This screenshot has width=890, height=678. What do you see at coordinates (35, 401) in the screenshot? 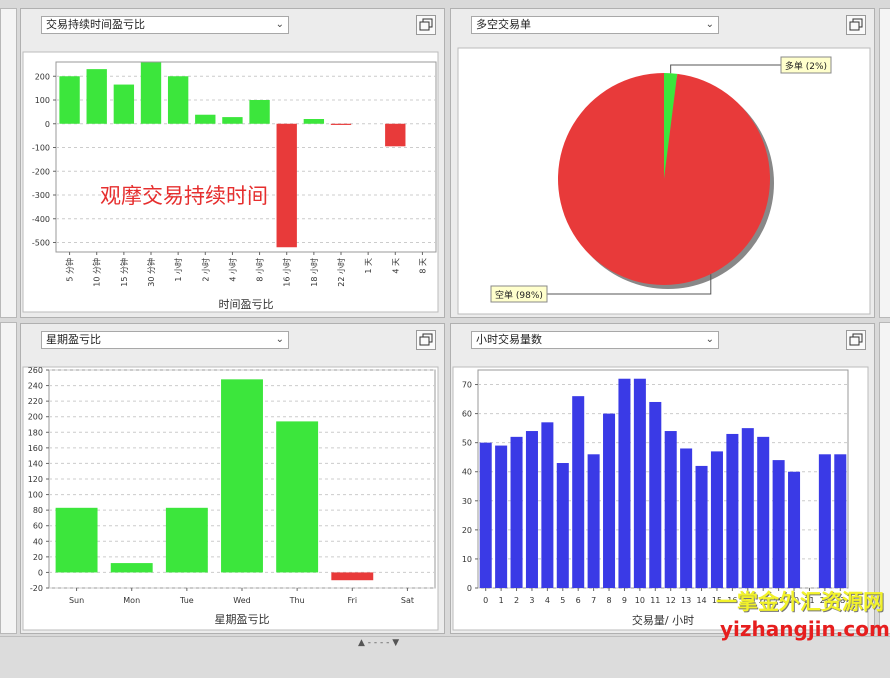
I see `y-tick-label: 220` at bounding box center [35, 401].